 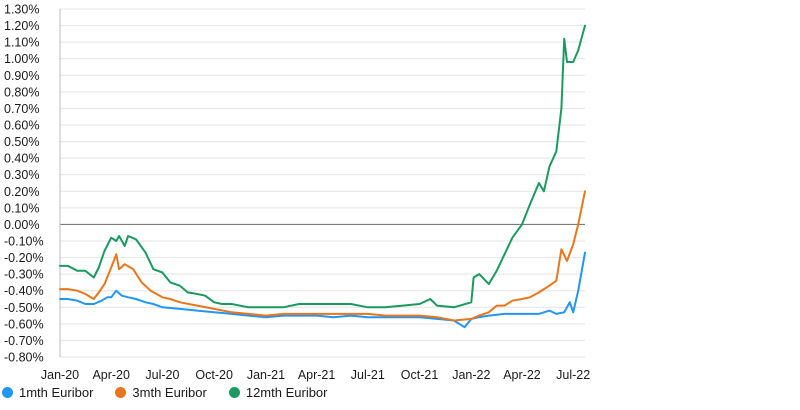 What do you see at coordinates (21, 142) in the screenshot?
I see `y-tick-label: 0.50%` at bounding box center [21, 142].